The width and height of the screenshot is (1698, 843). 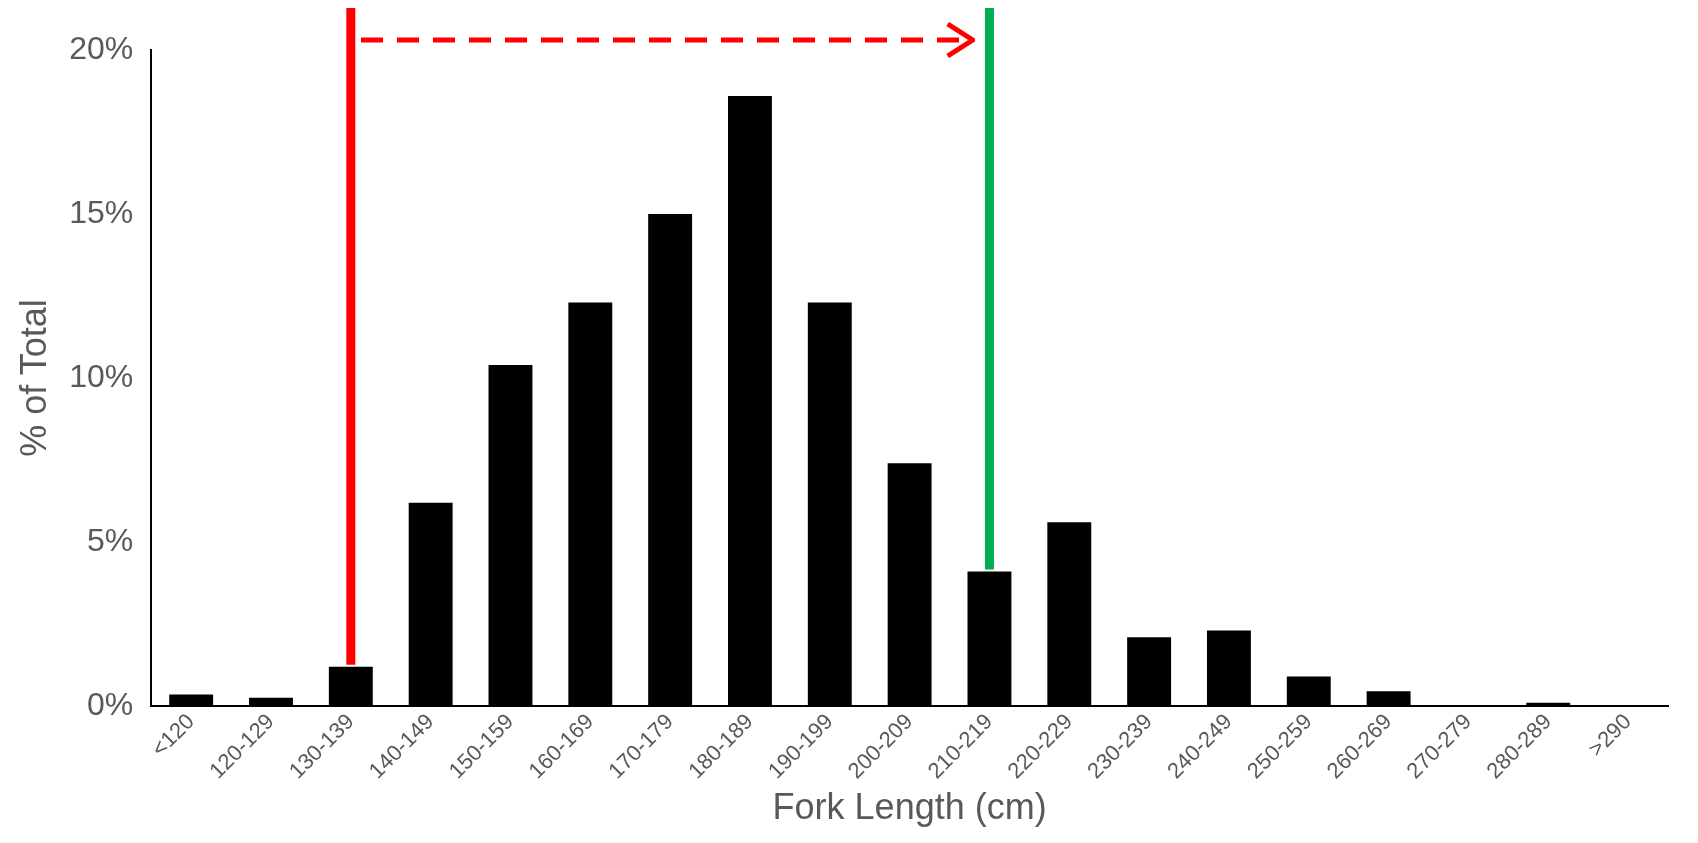 I want to click on y-tick-label: 0%, so click(x=110, y=703).